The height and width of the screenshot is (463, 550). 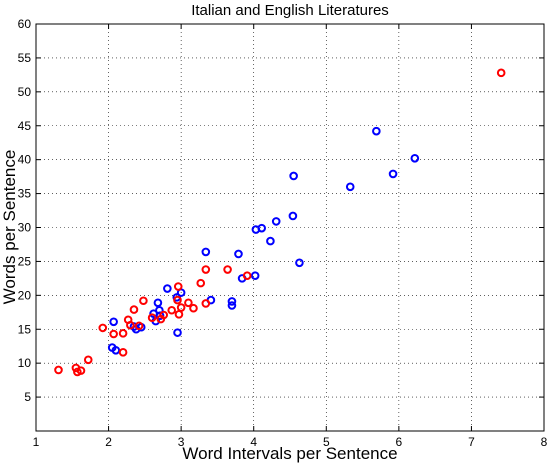 I want to click on chart-title: Italian and English Literatures, so click(x=290, y=10).